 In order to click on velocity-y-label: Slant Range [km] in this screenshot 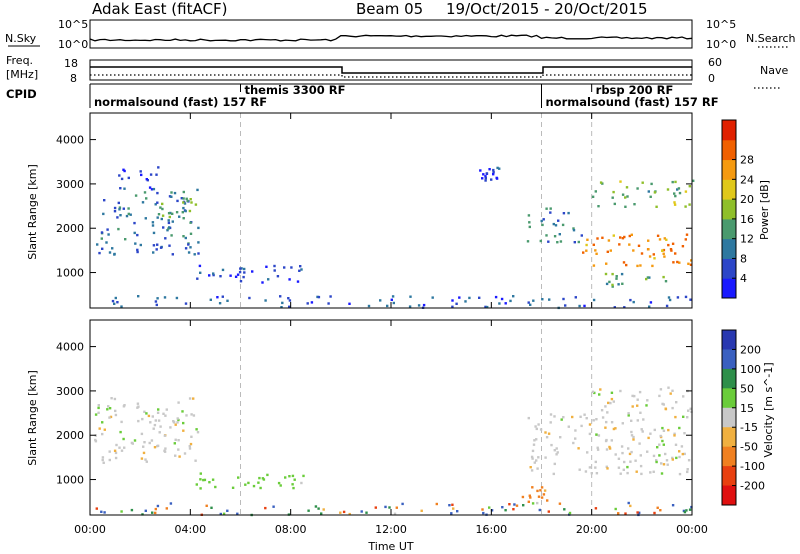, I will do `click(32, 418)`.